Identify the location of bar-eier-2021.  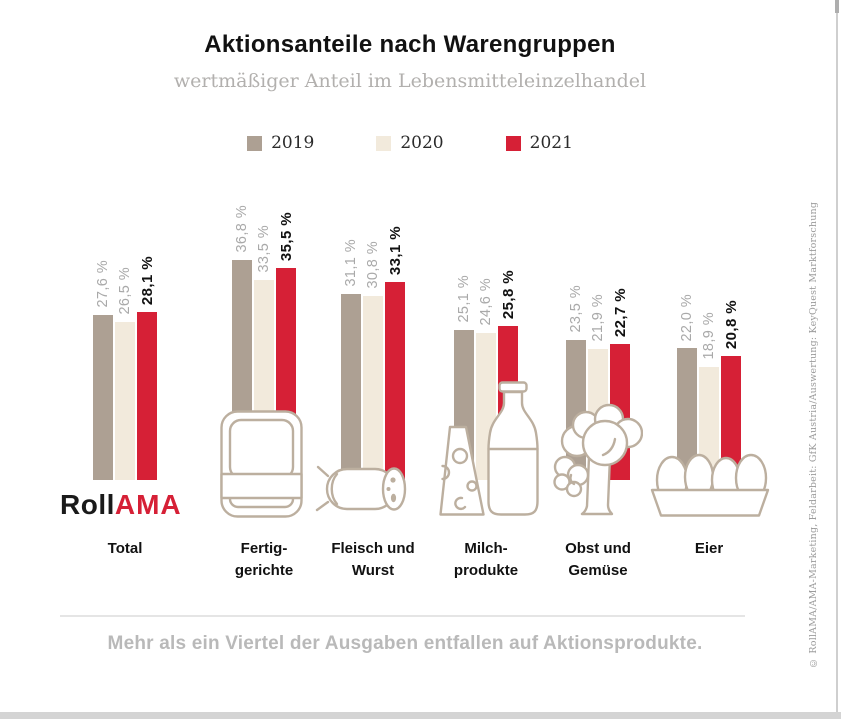
(731, 417).